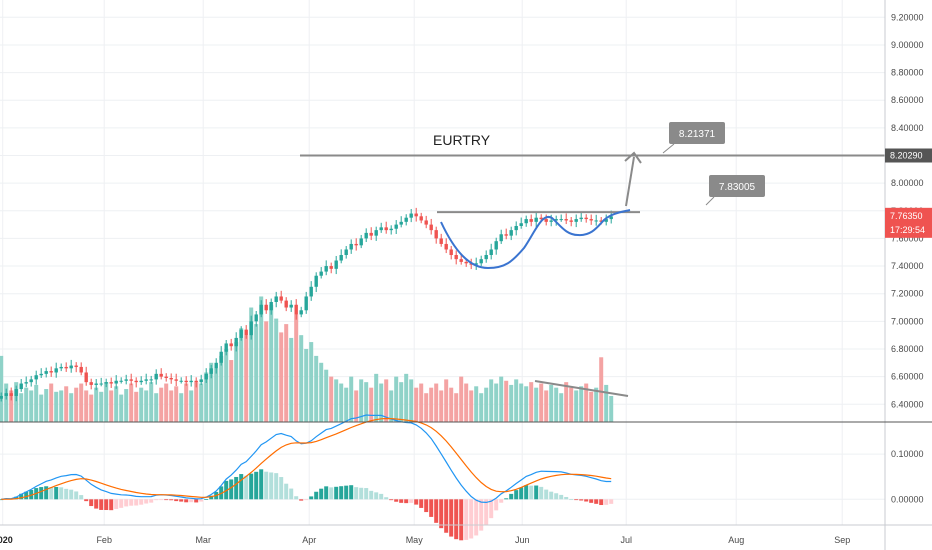  I want to click on volume-trendline, so click(581, 388).